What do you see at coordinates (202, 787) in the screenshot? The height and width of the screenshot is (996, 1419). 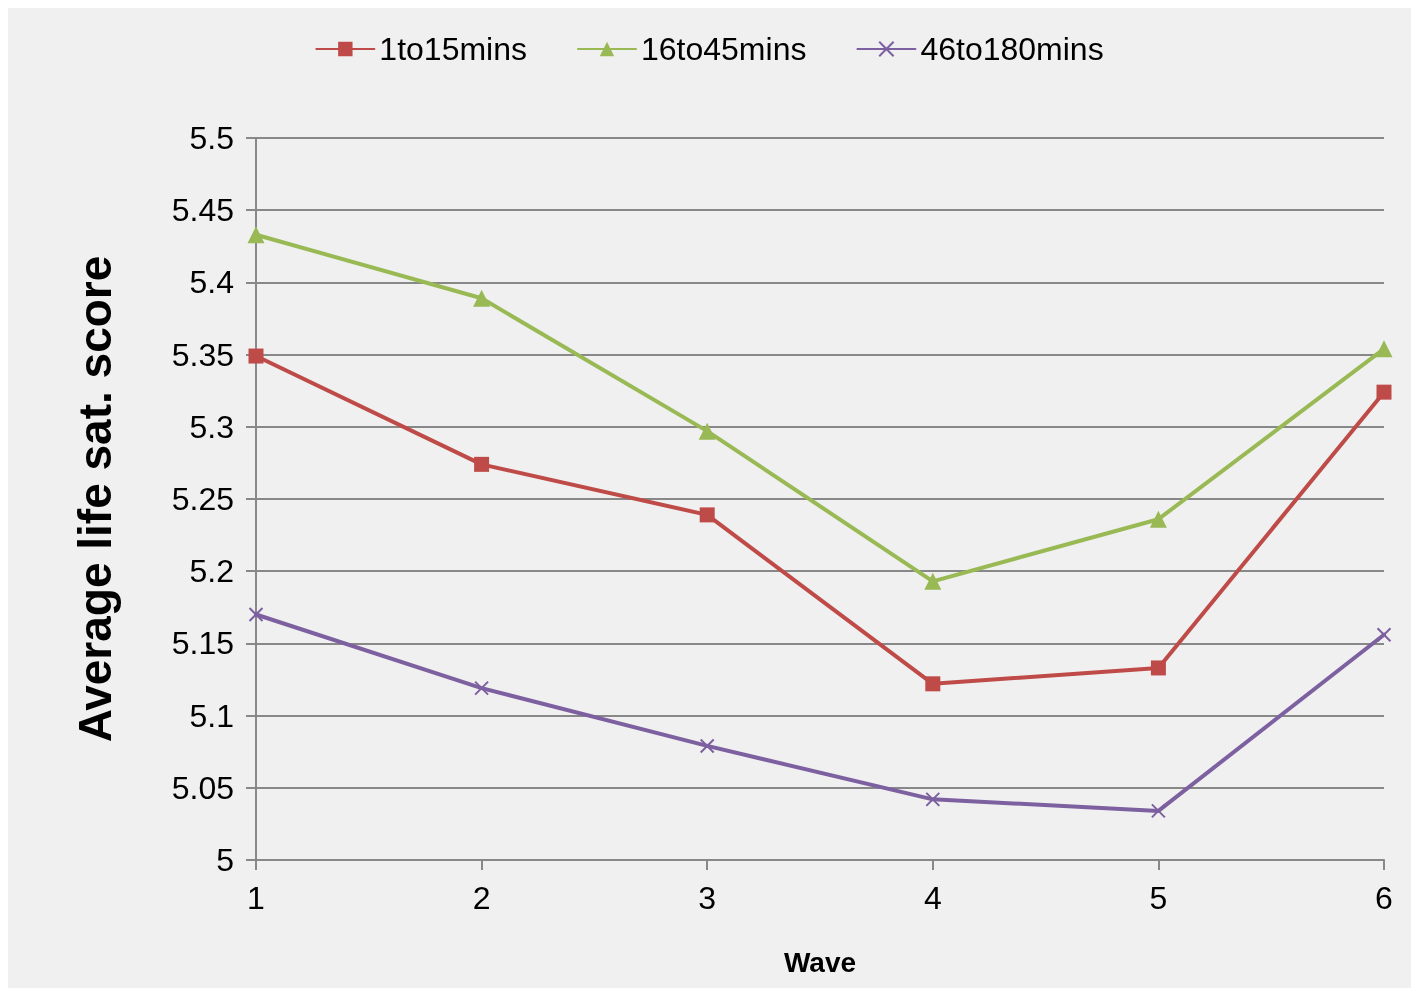 I see `y-tick-label: 5.05` at bounding box center [202, 787].